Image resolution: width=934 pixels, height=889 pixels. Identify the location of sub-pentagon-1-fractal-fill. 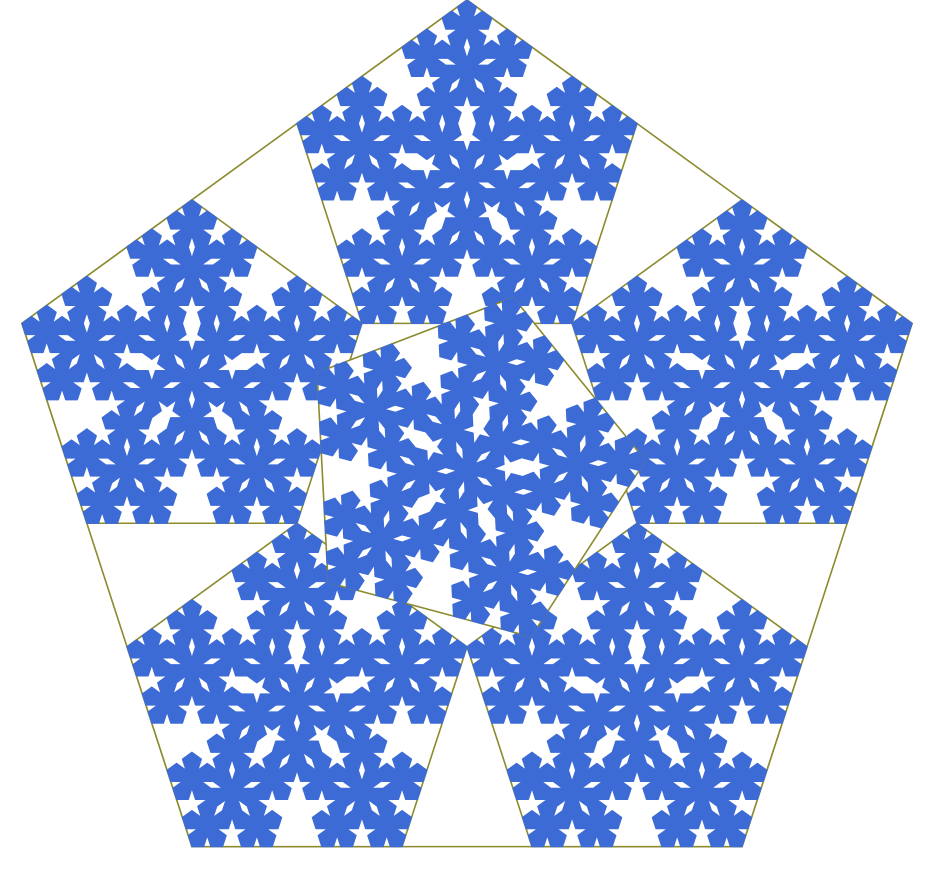
(467, 162).